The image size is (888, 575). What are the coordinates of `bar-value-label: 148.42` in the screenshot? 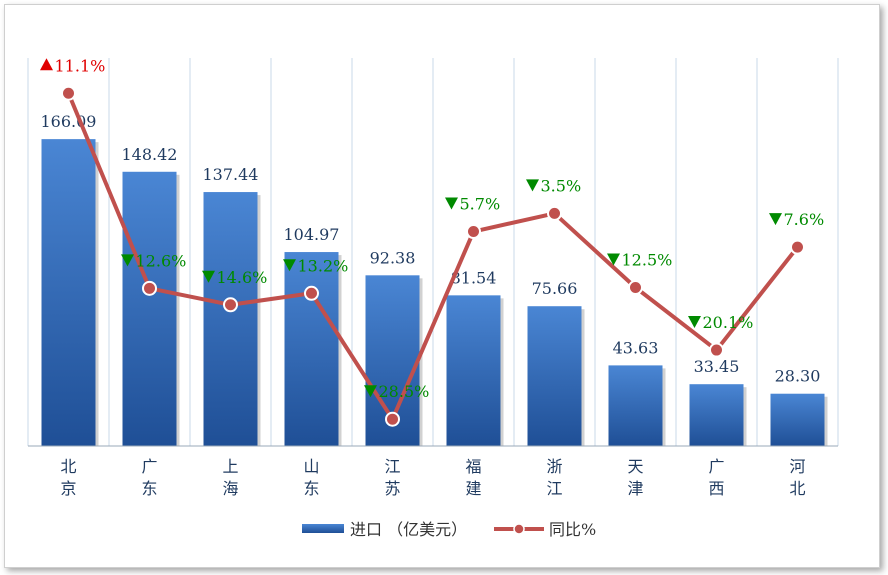 It's located at (150, 154).